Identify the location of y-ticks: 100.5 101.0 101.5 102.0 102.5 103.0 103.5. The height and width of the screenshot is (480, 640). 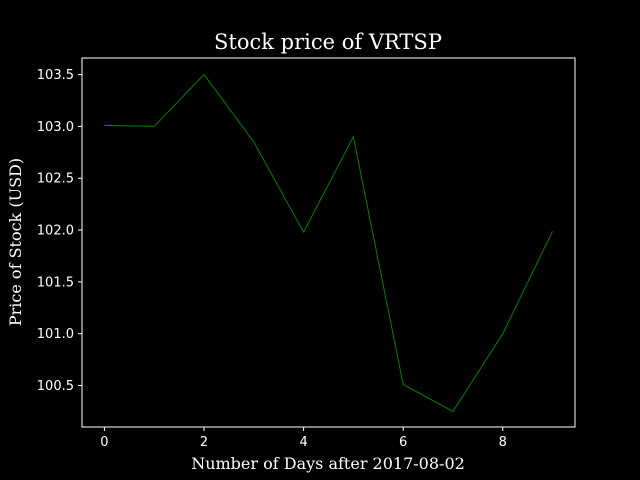
(59, 231).